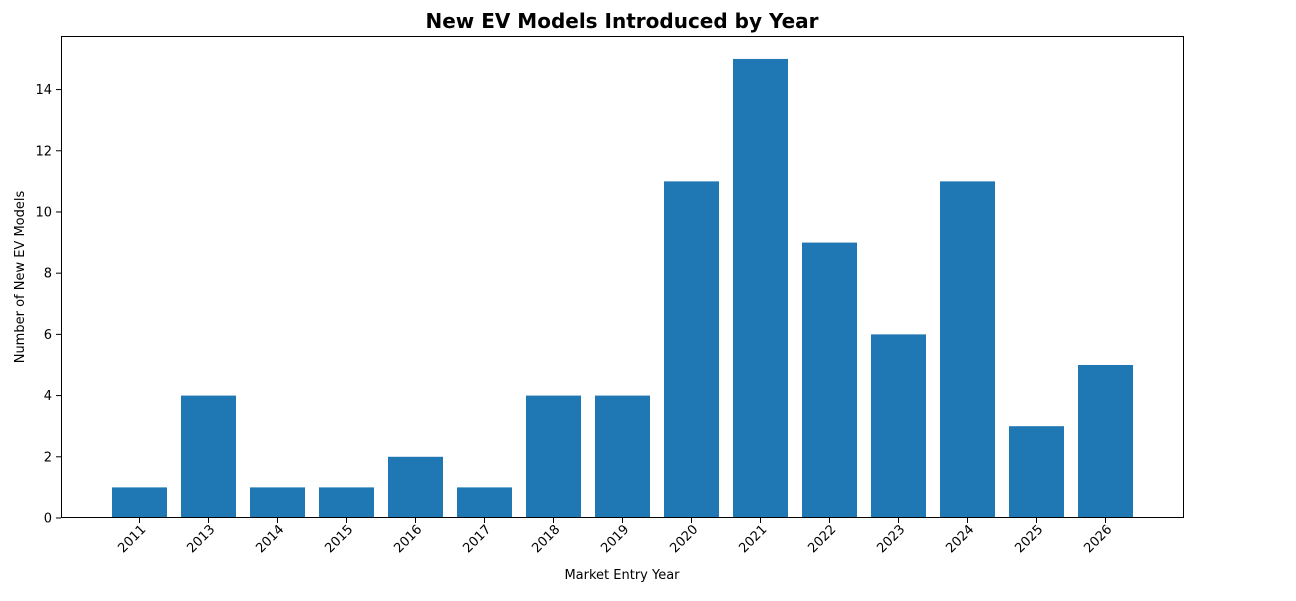 The height and width of the screenshot is (601, 1296). What do you see at coordinates (346, 502) in the screenshot?
I see `bar-2015` at bounding box center [346, 502].